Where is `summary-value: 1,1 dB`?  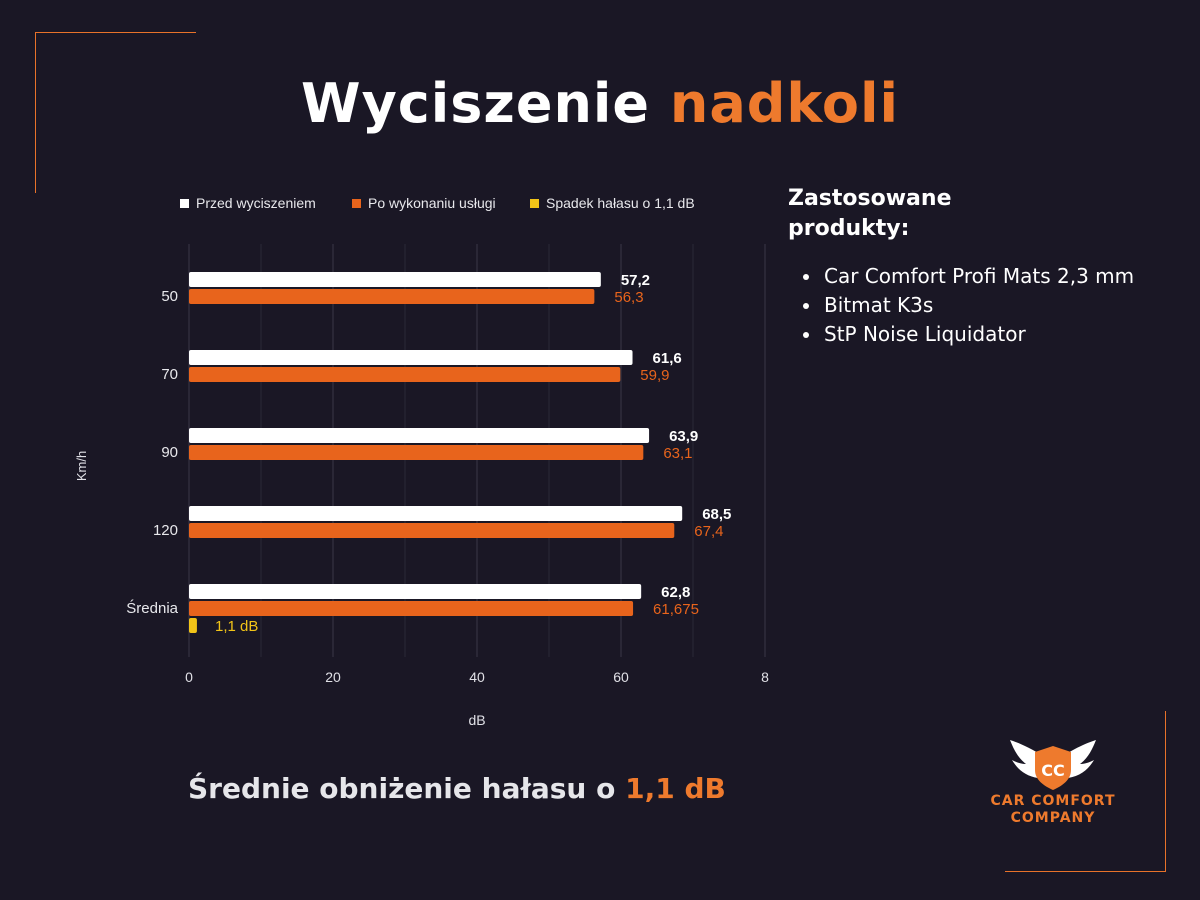 summary-value: 1,1 dB is located at coordinates (675, 788).